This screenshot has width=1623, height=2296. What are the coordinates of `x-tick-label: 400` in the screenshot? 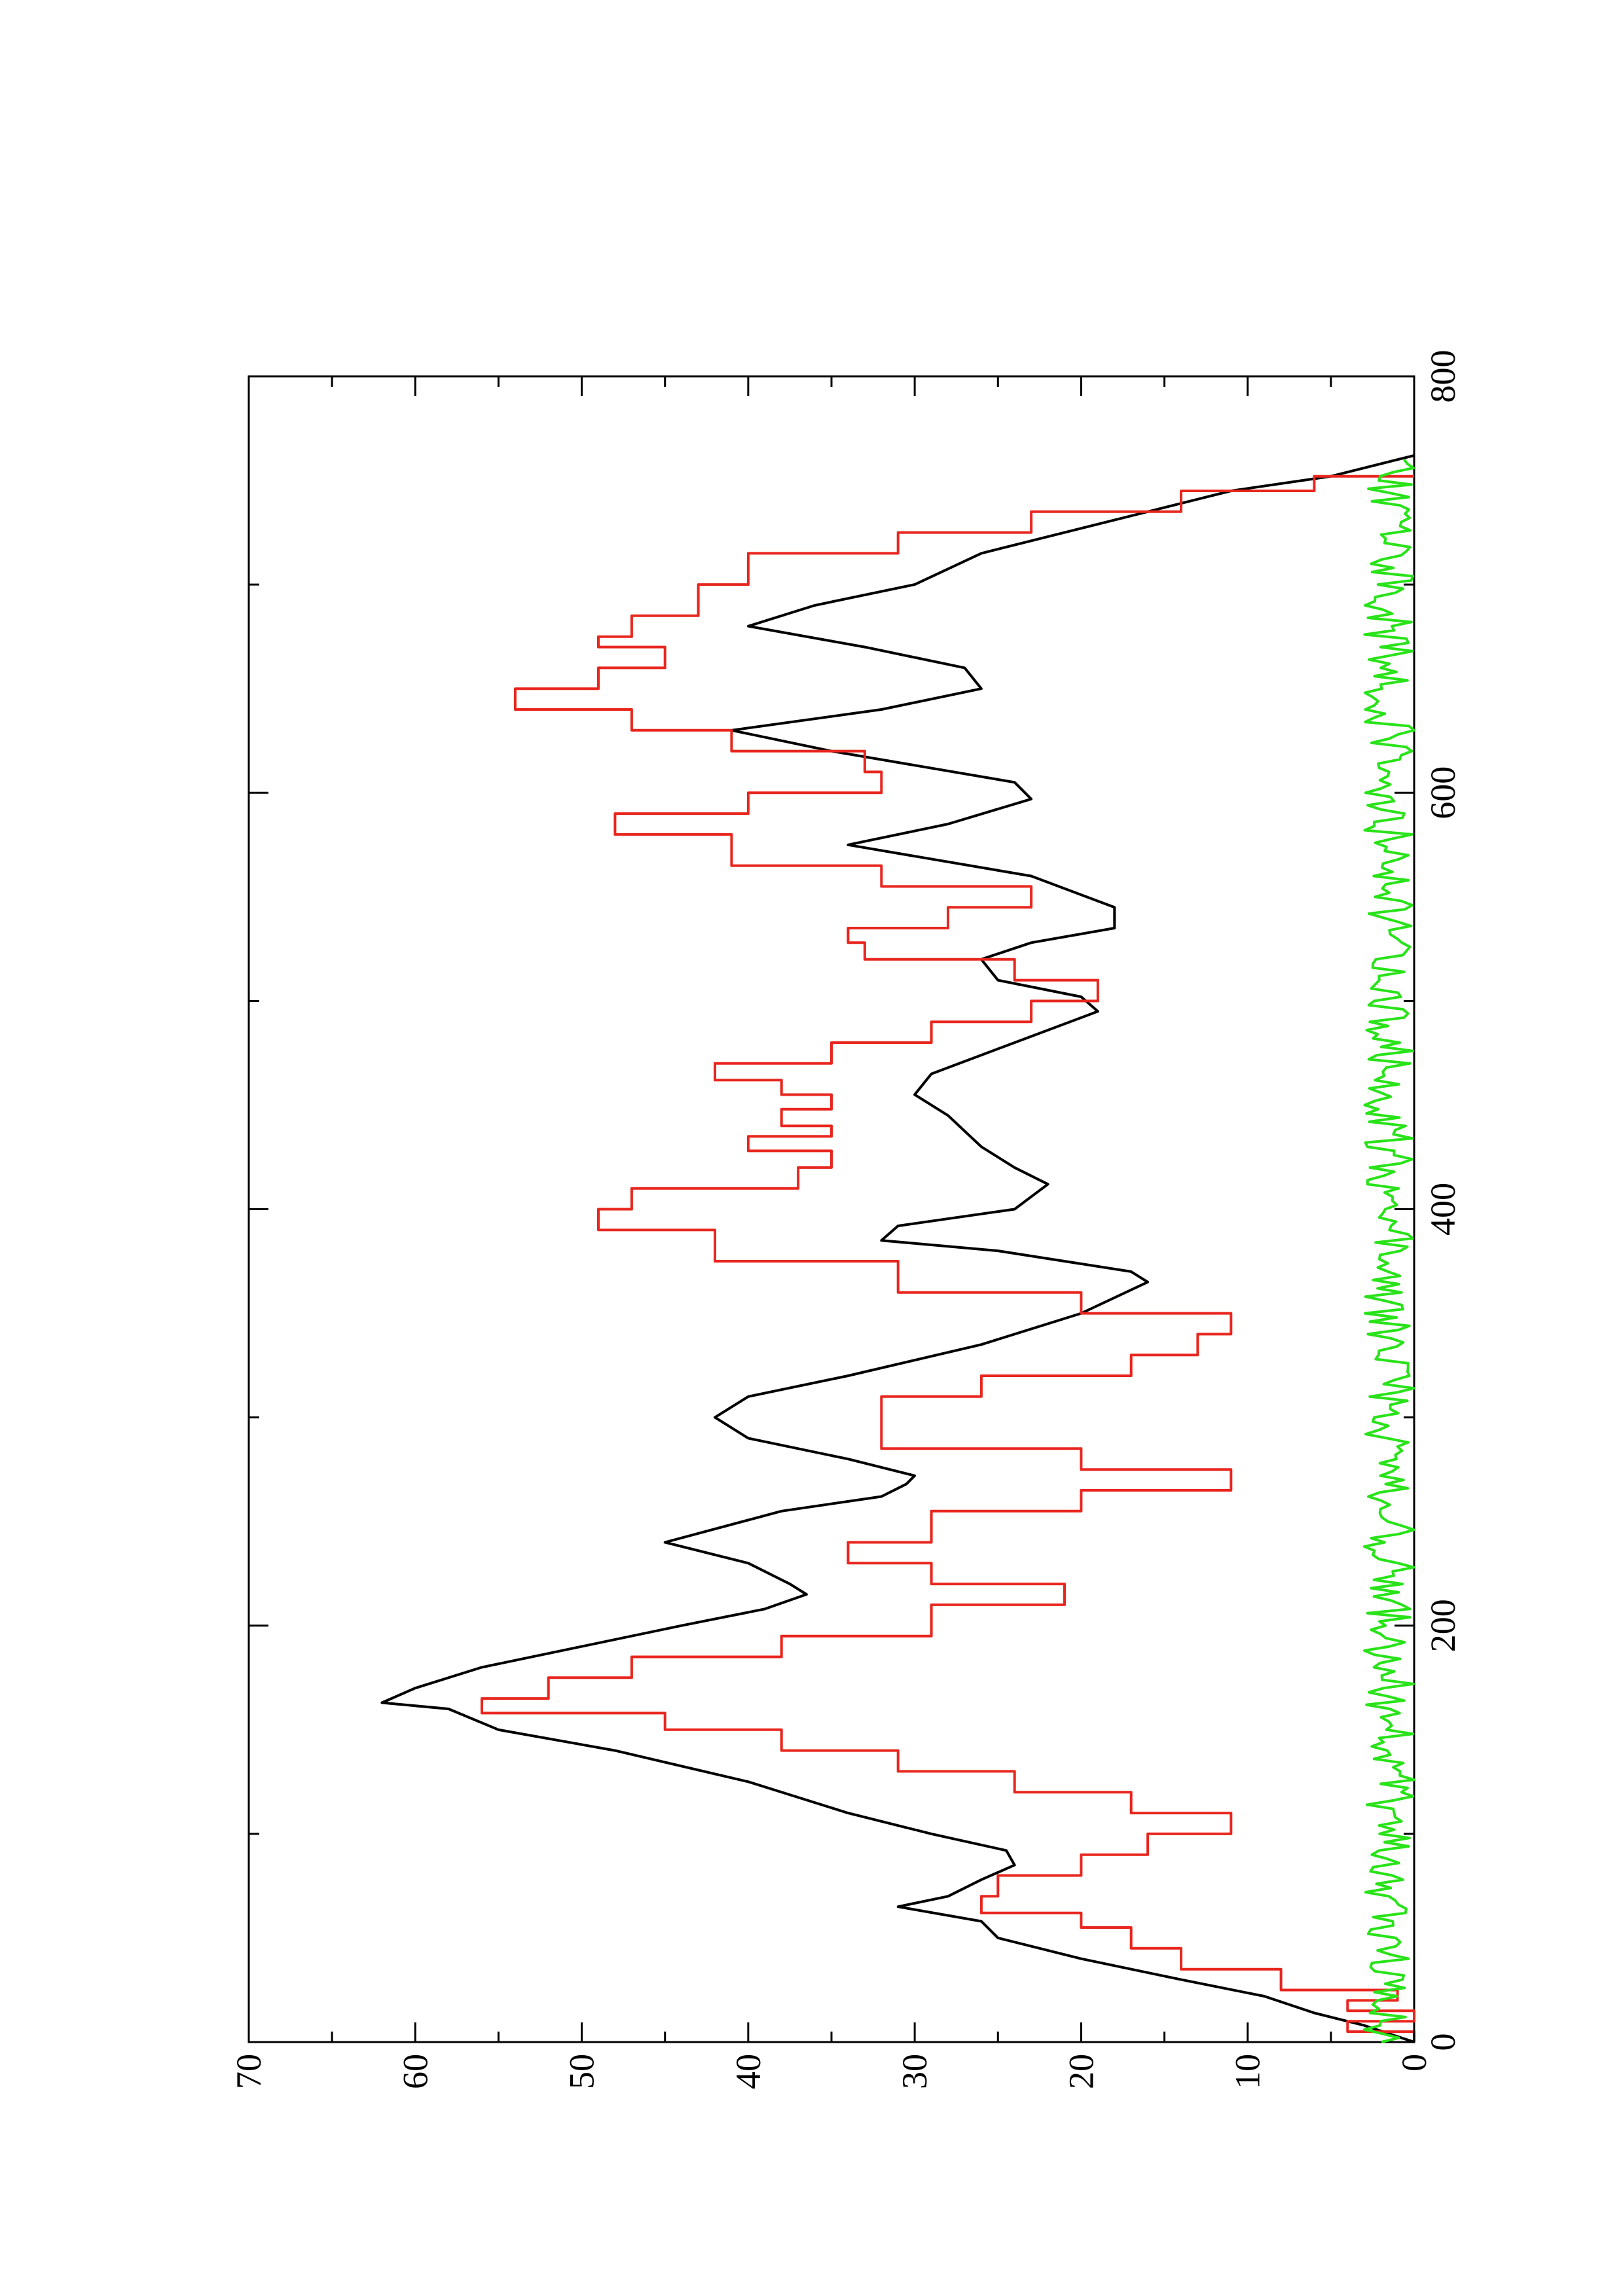 It's located at (1443, 1209).